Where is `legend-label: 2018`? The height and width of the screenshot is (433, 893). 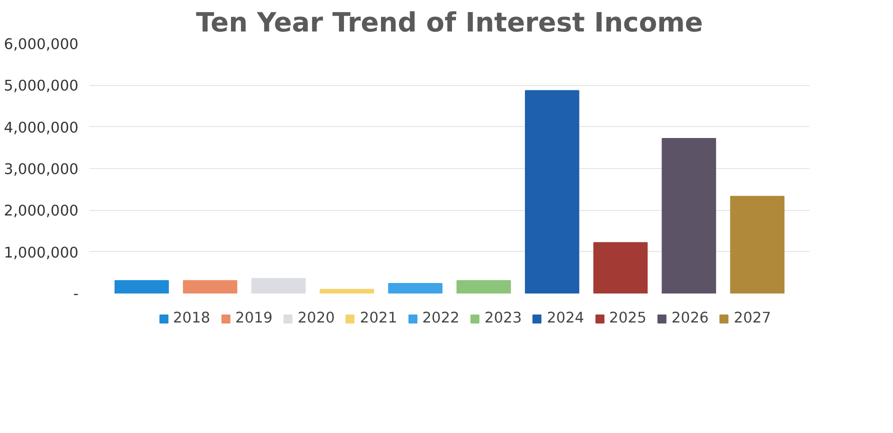 legend-label: 2018 is located at coordinates (191, 318).